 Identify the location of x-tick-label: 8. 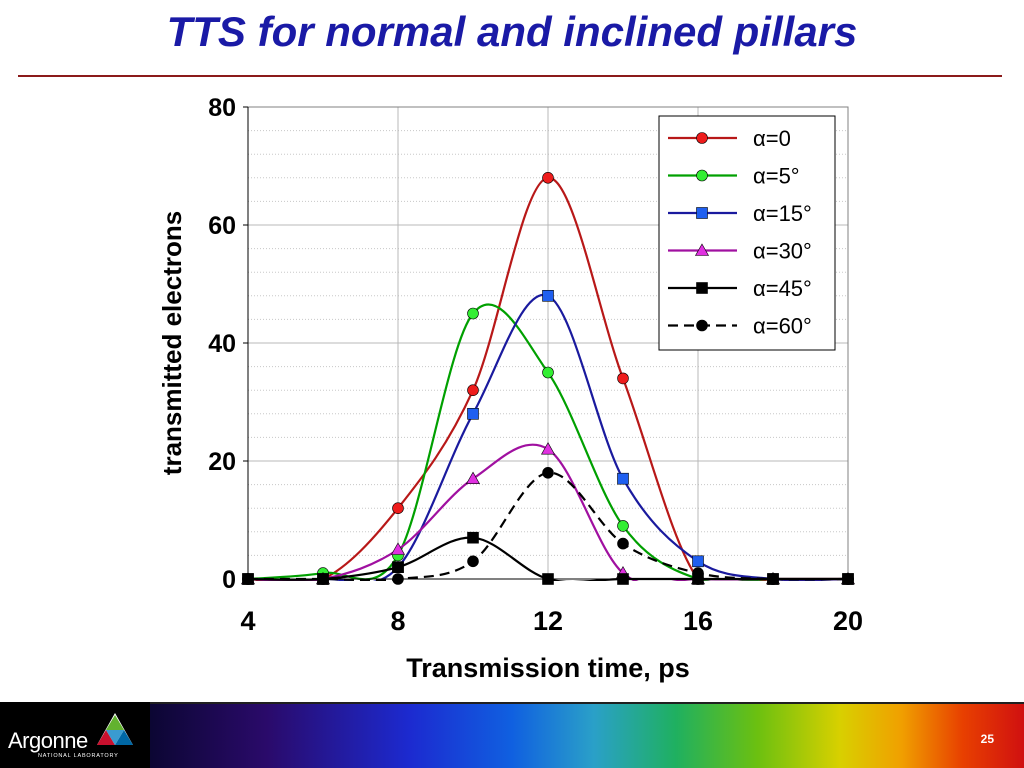
(397, 621).